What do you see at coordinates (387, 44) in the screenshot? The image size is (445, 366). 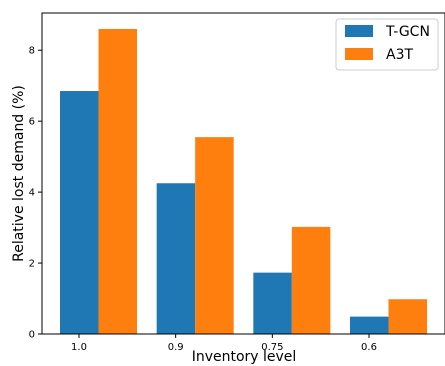 I see `legend: T-GCN A3T` at bounding box center [387, 44].